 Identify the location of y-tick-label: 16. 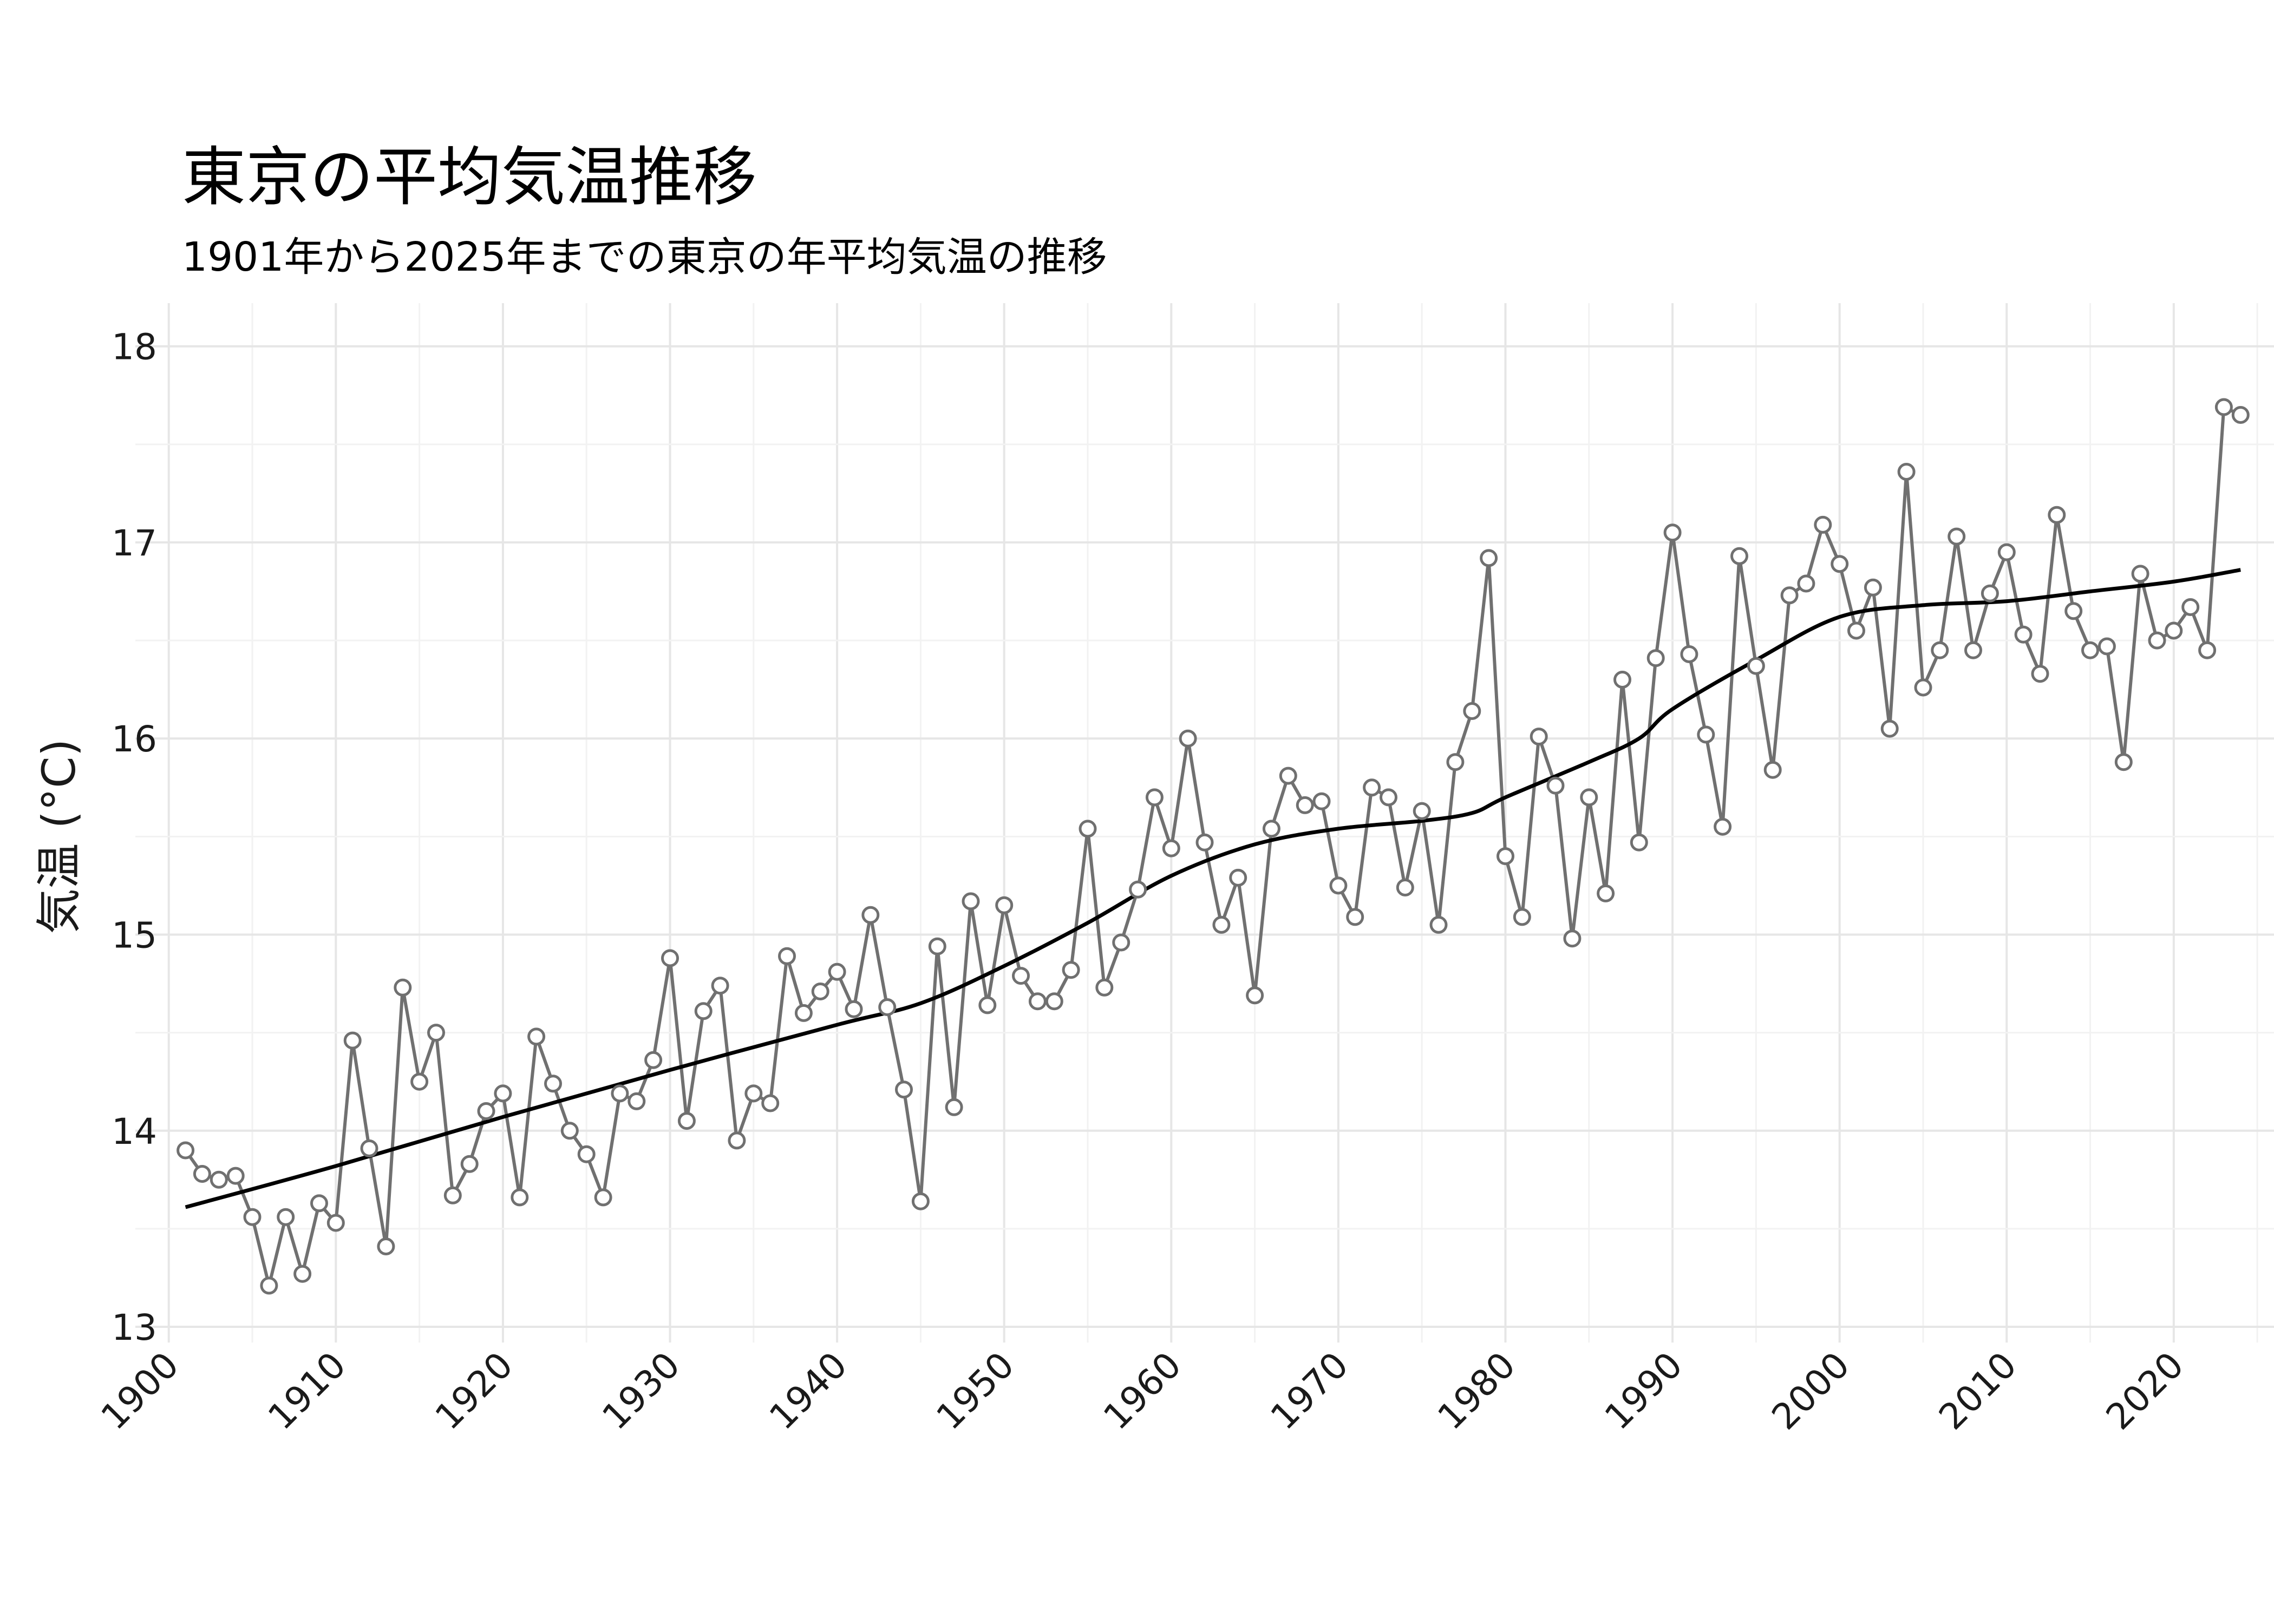
(135, 739).